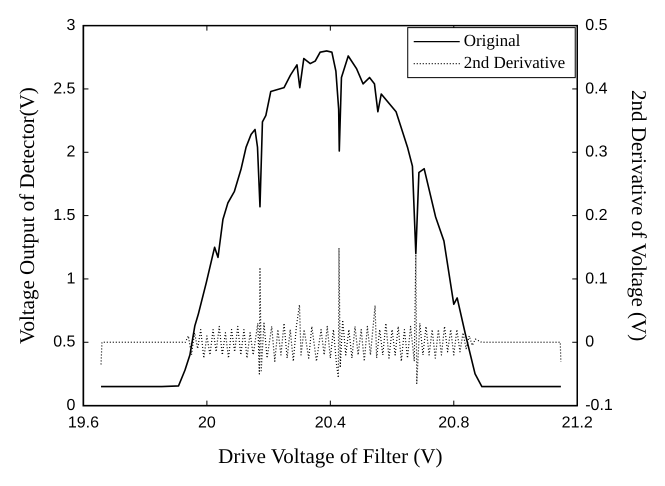 This screenshot has width=665, height=486. What do you see at coordinates (71, 405) in the screenshot?
I see `y-tick-label: 0` at bounding box center [71, 405].